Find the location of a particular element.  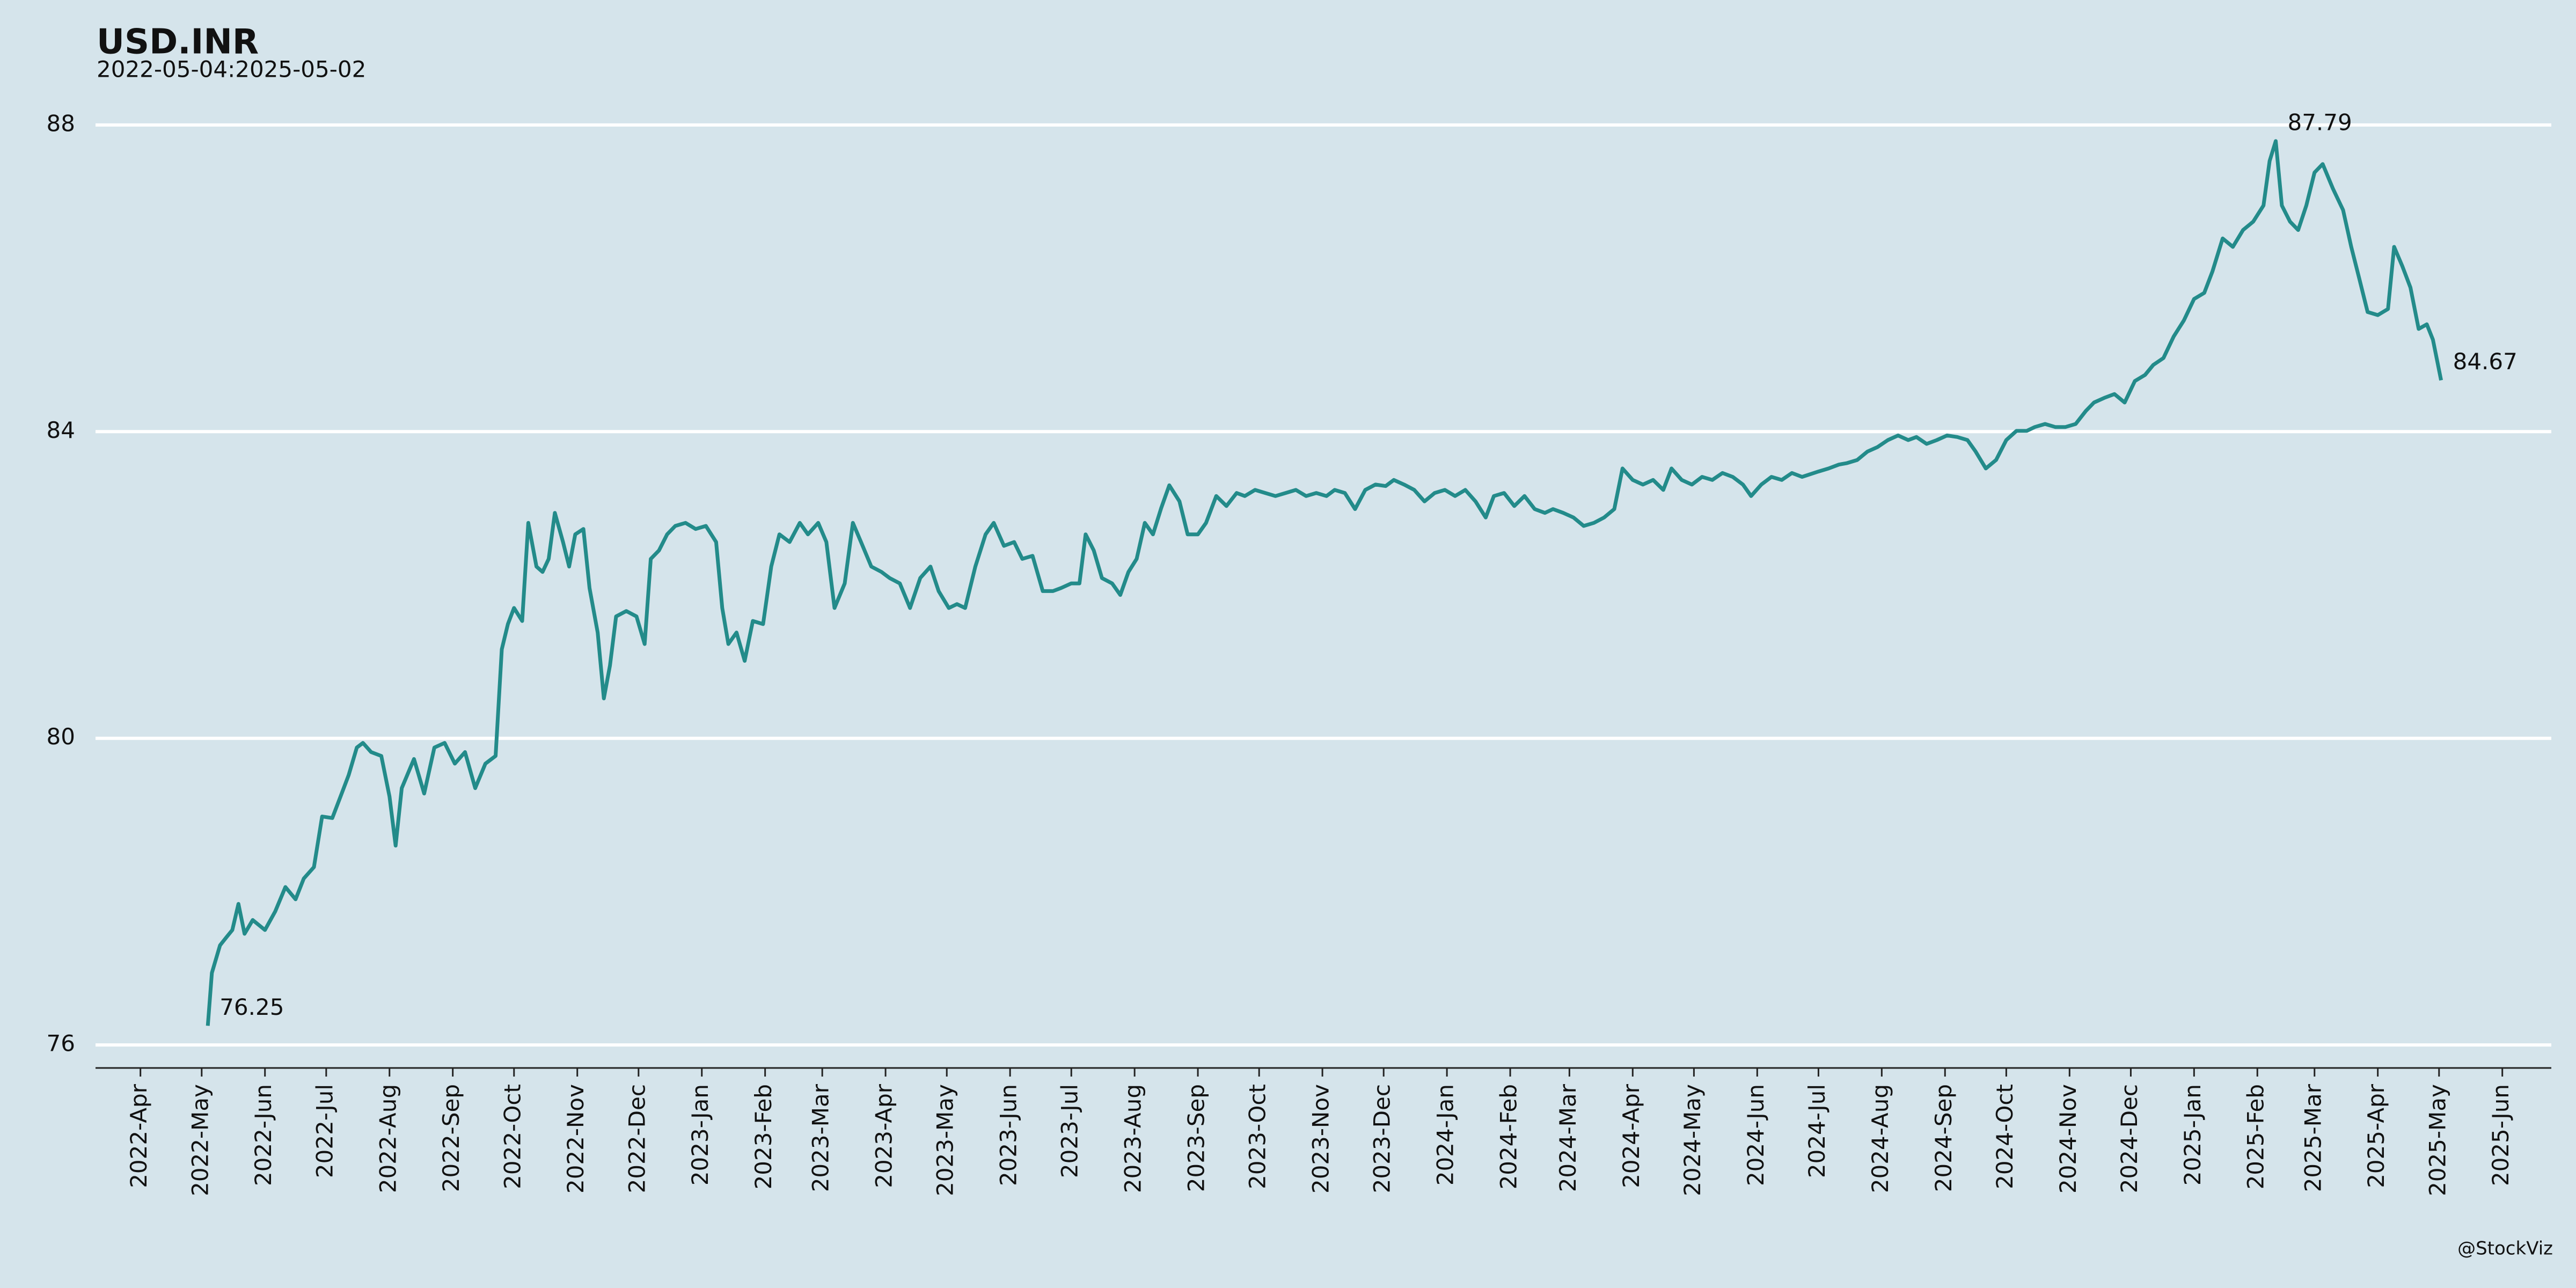

x-tick-label: 2024-Jun is located at coordinates (1756, 1135).